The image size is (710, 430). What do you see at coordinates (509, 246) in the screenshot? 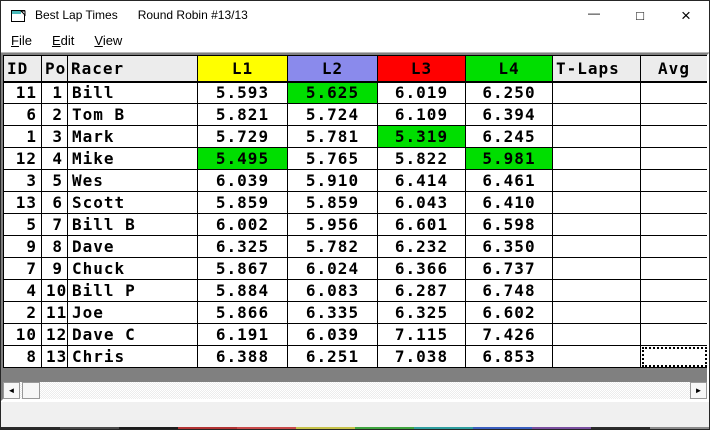
I see `grid-cell-l4: 6.350` at bounding box center [509, 246].